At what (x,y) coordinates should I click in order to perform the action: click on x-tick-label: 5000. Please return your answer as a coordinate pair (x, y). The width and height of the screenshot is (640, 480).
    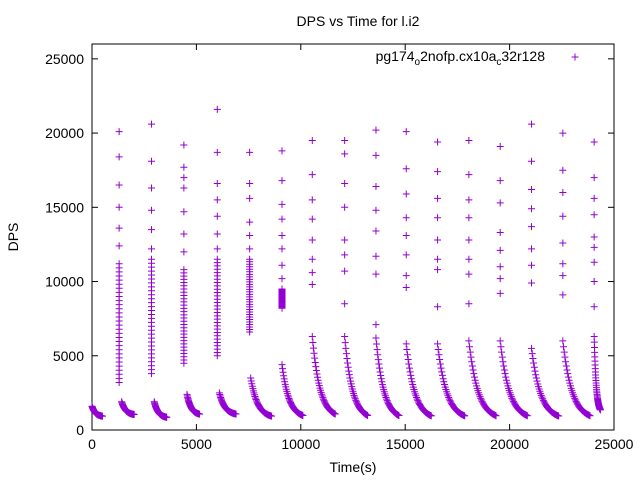
    Looking at the image, I should click on (196, 444).